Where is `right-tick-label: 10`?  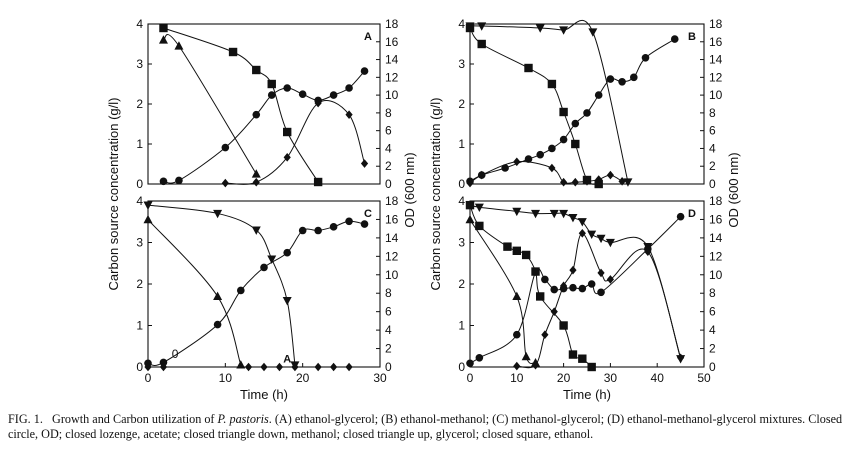
right-tick-label: 10 is located at coordinates (716, 275).